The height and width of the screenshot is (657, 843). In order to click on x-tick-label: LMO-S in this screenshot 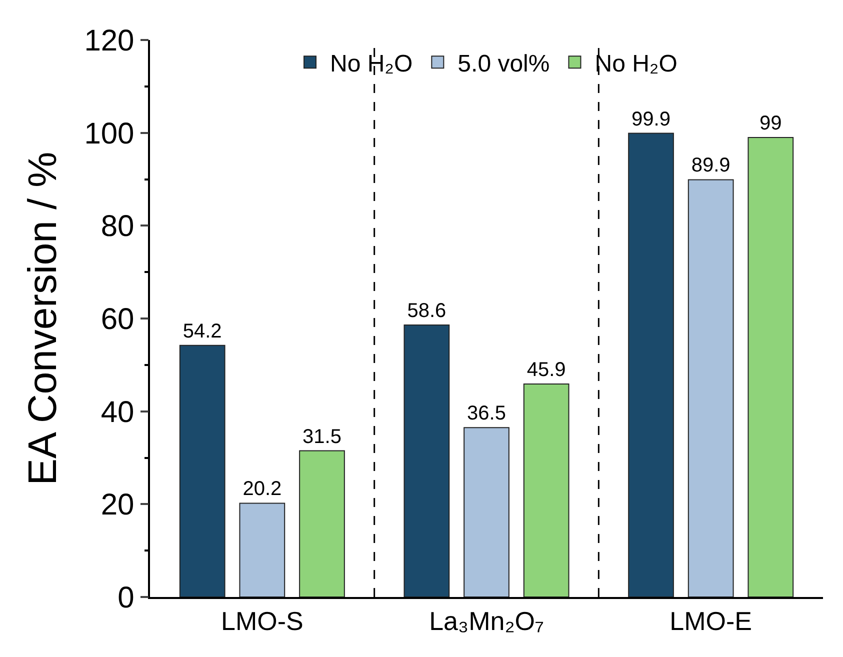, I will do `click(262, 621)`.